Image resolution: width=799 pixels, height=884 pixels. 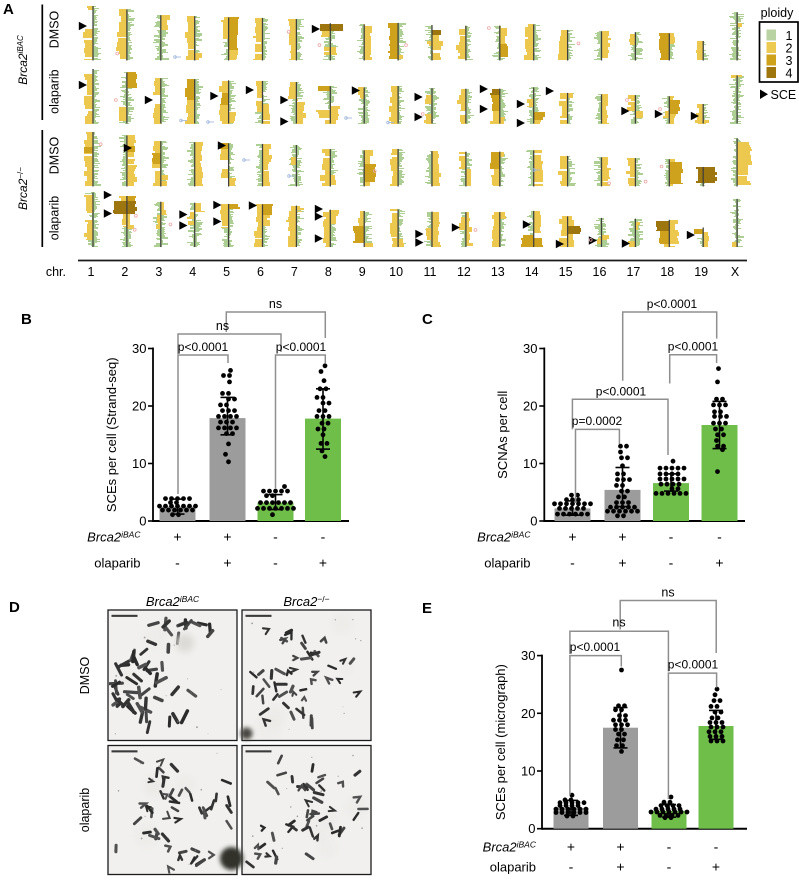 What do you see at coordinates (226, 272) in the screenshot?
I see `svg-text: 5` at bounding box center [226, 272].